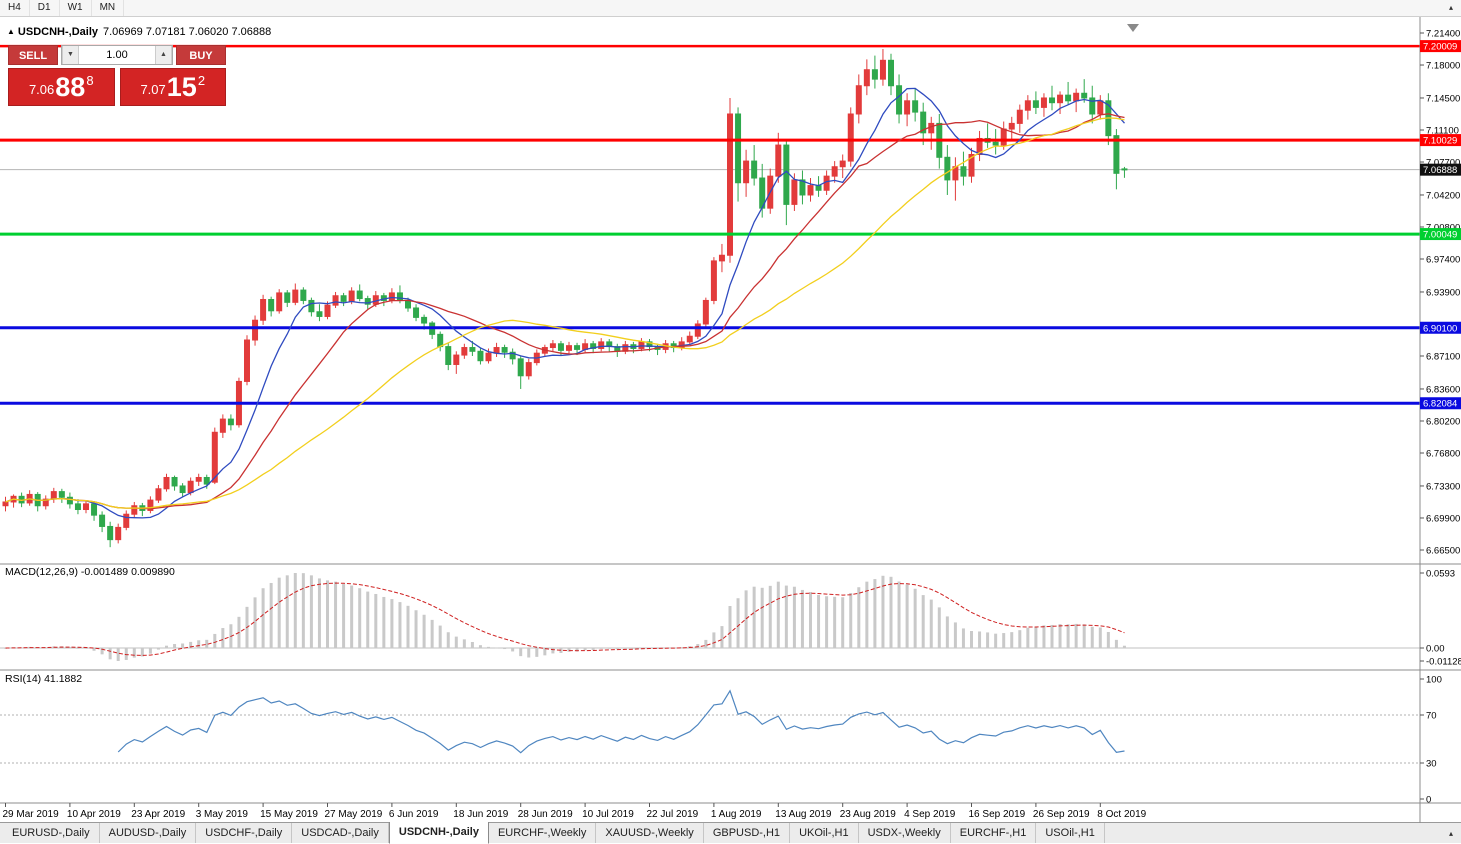 Image resolution: width=1461 pixels, height=844 pixels. Describe the element at coordinates (158, 814) in the screenshot. I see `svg-text: 23 Apr 2019` at that location.